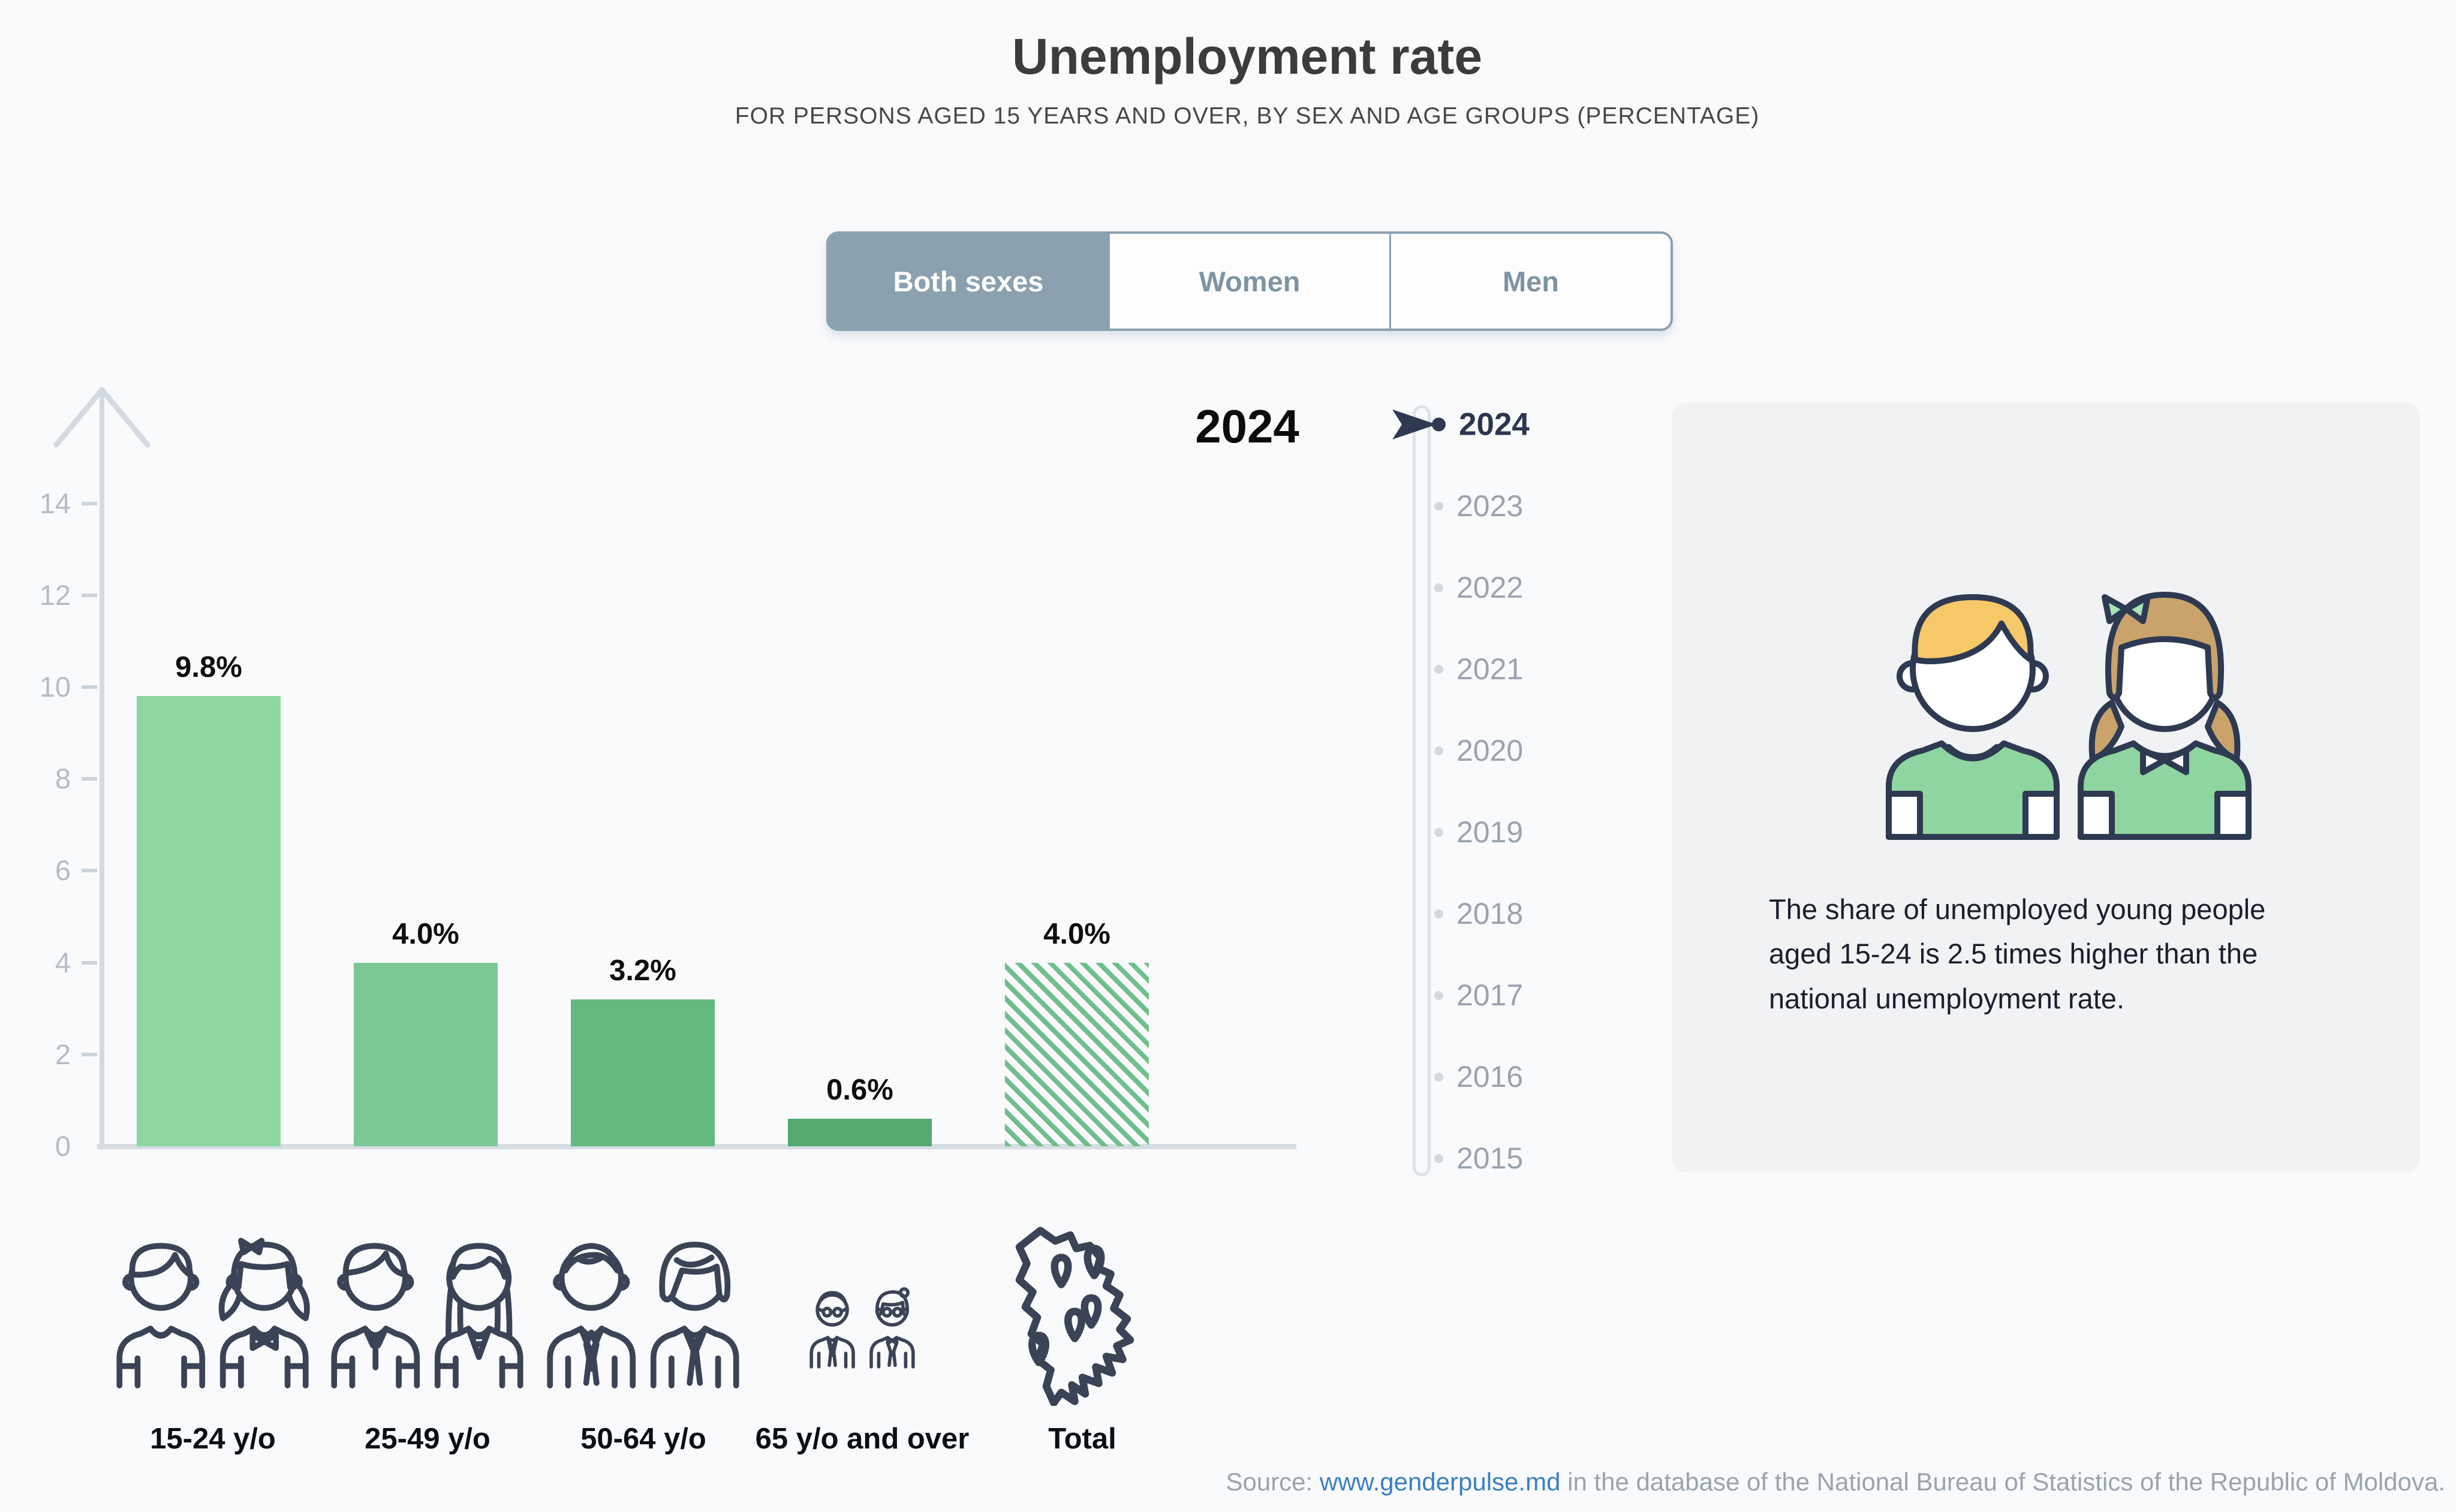  I want to click on bar-25-49 y/o, so click(426, 1054).